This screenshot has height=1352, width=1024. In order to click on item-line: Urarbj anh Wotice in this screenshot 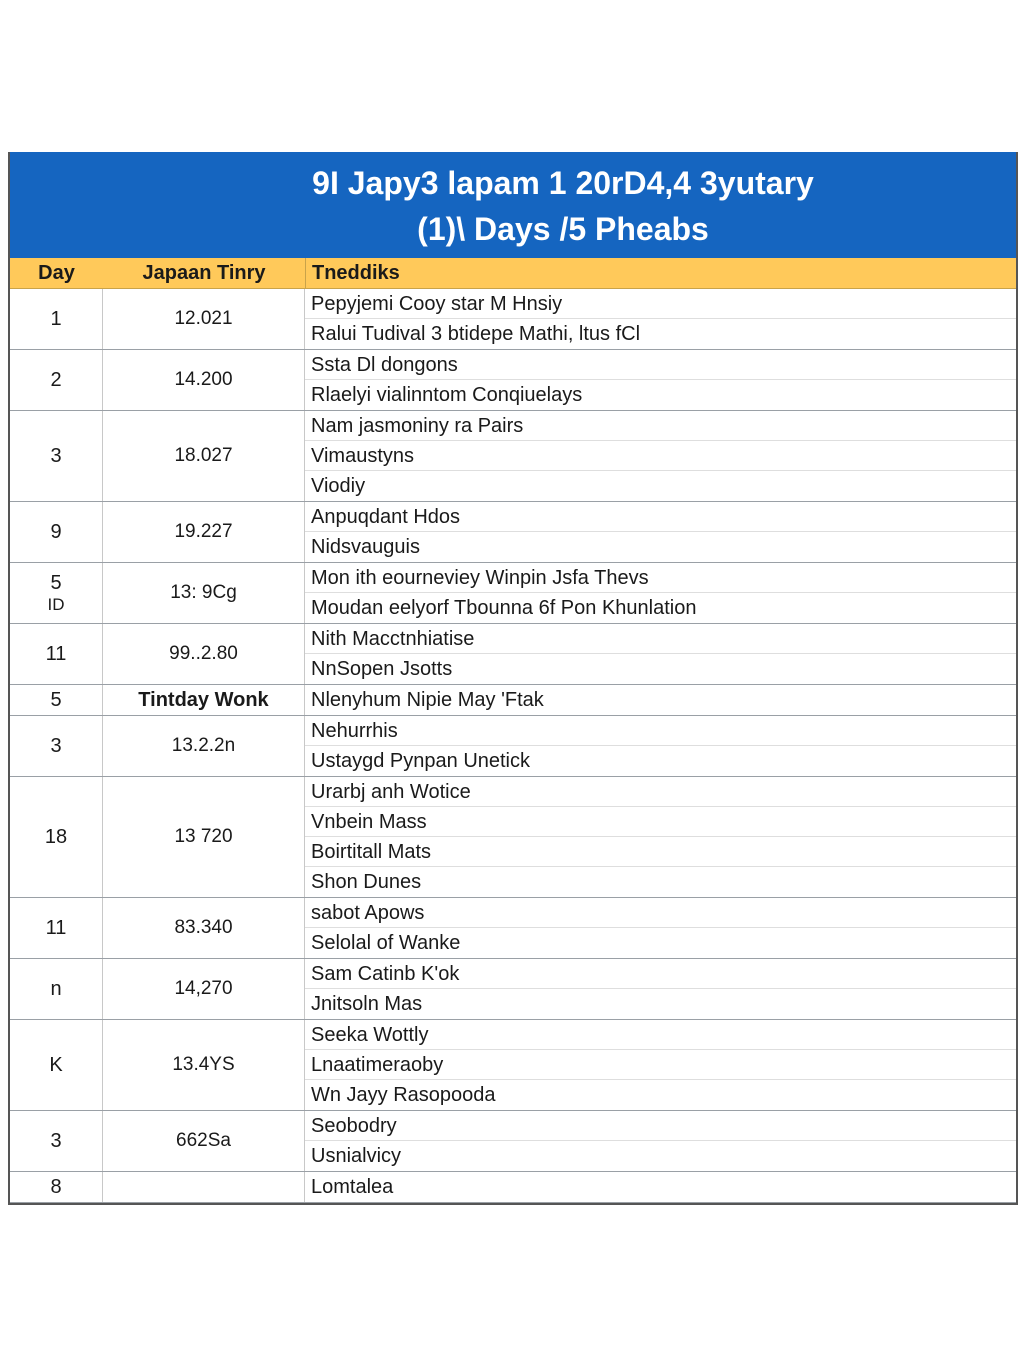, I will do `click(660, 792)`.